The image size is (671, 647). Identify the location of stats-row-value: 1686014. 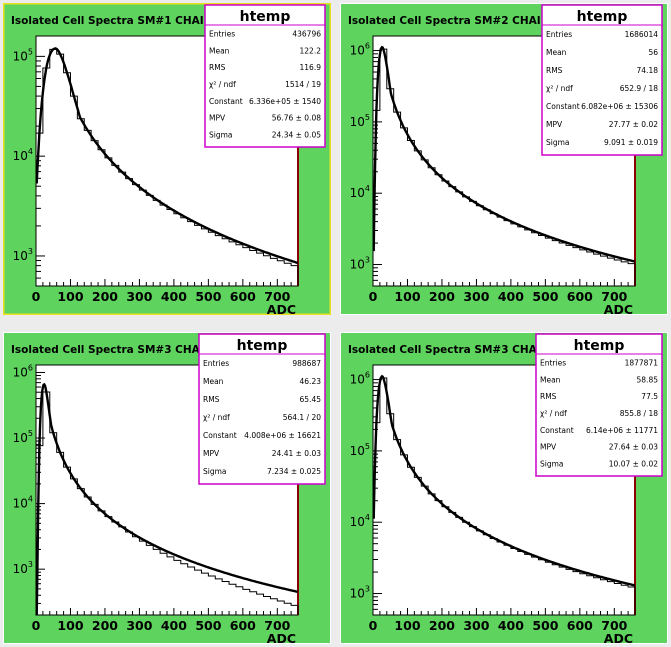
(642, 34).